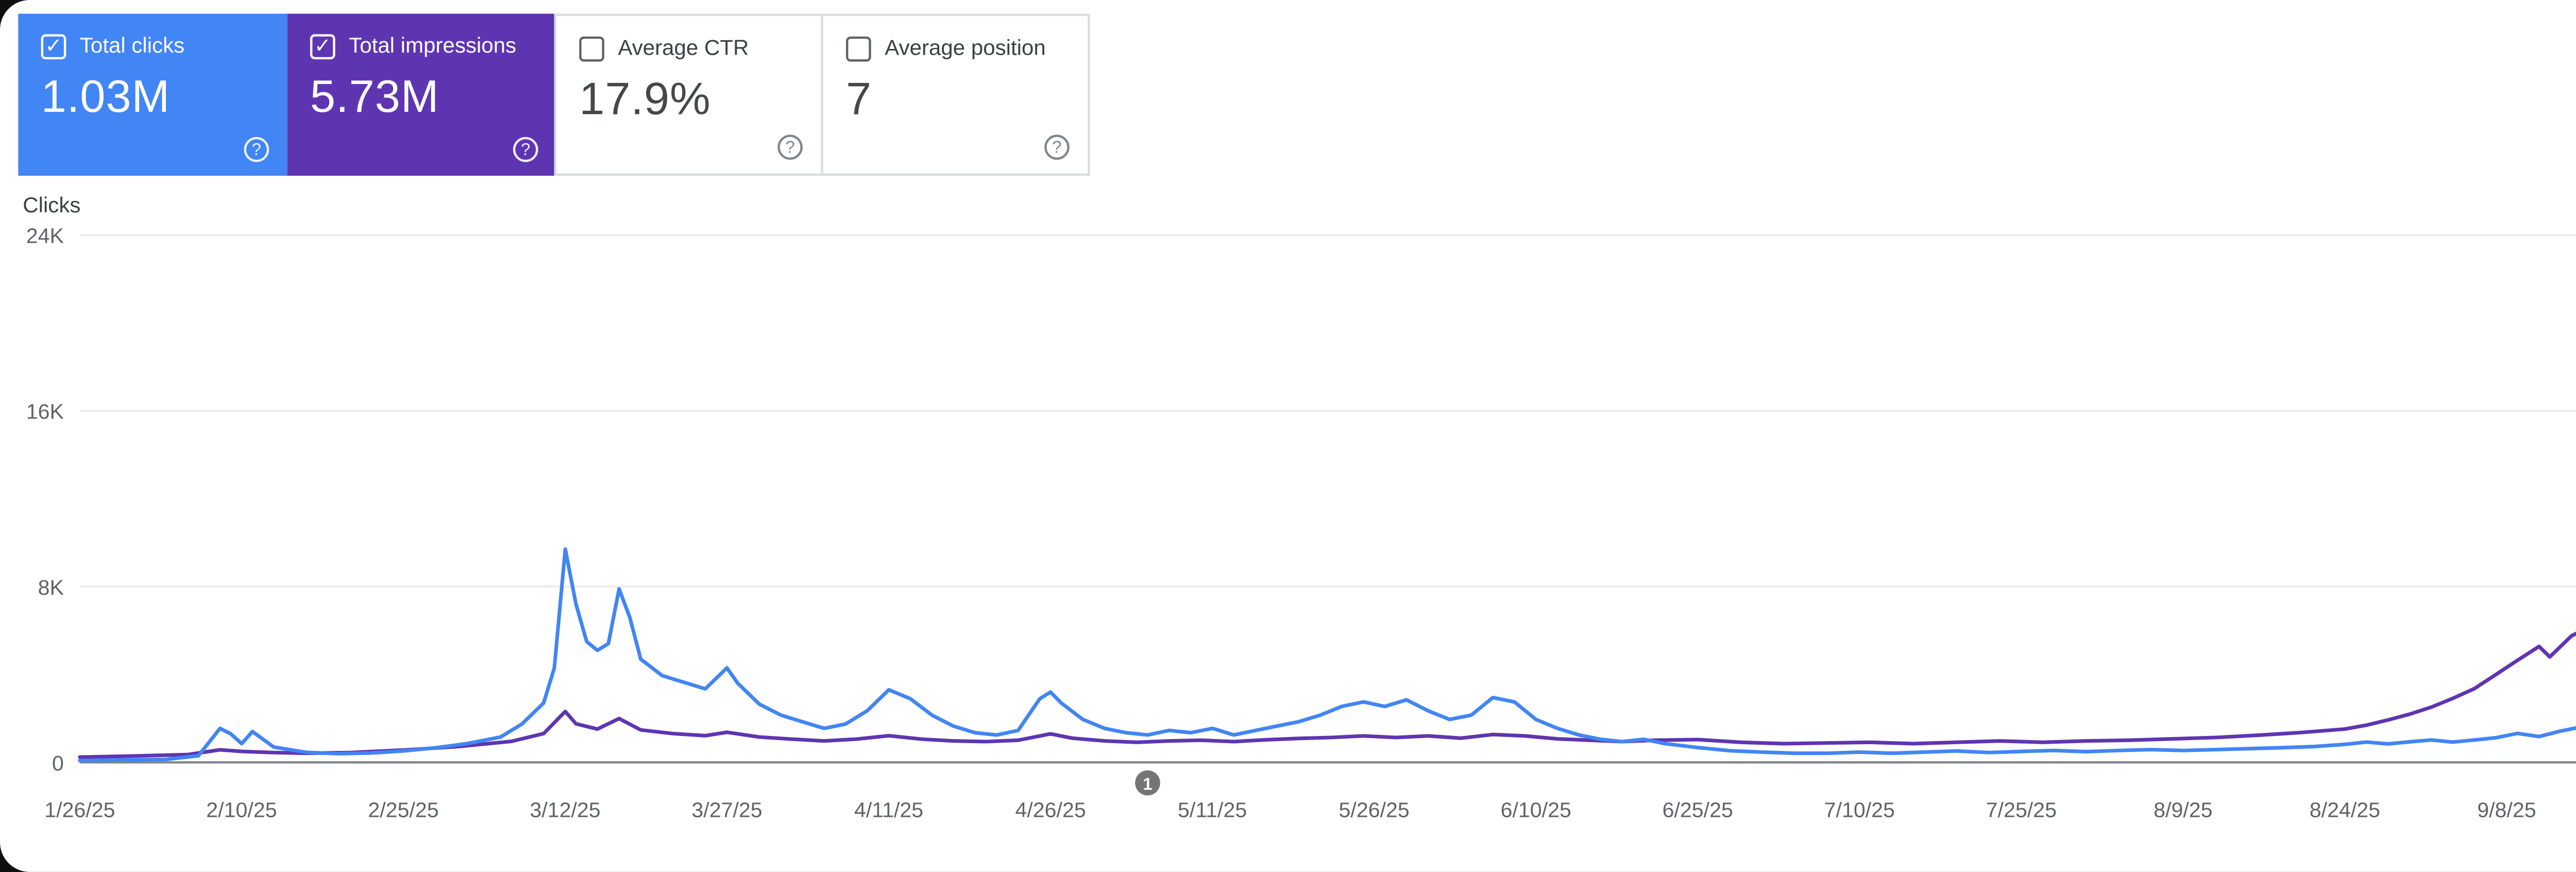 Image resolution: width=2576 pixels, height=872 pixels. Describe the element at coordinates (79, 810) in the screenshot. I see `x-axis-tick: 1/26/25` at that location.